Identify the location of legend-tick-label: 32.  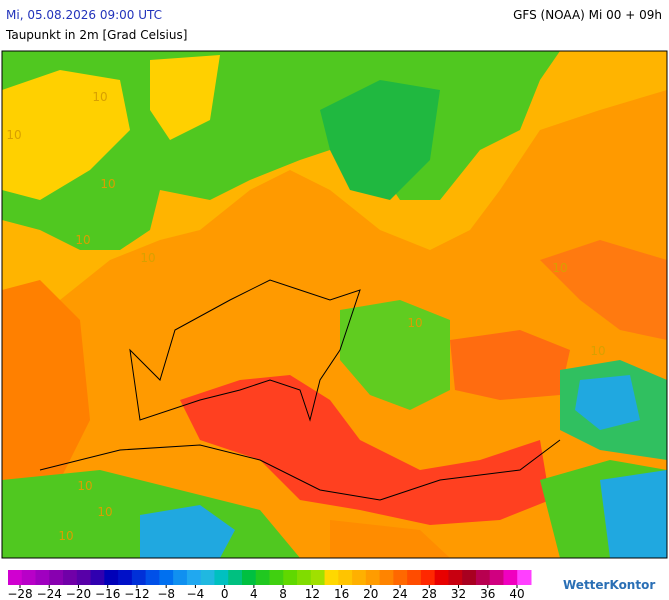
(458, 593).